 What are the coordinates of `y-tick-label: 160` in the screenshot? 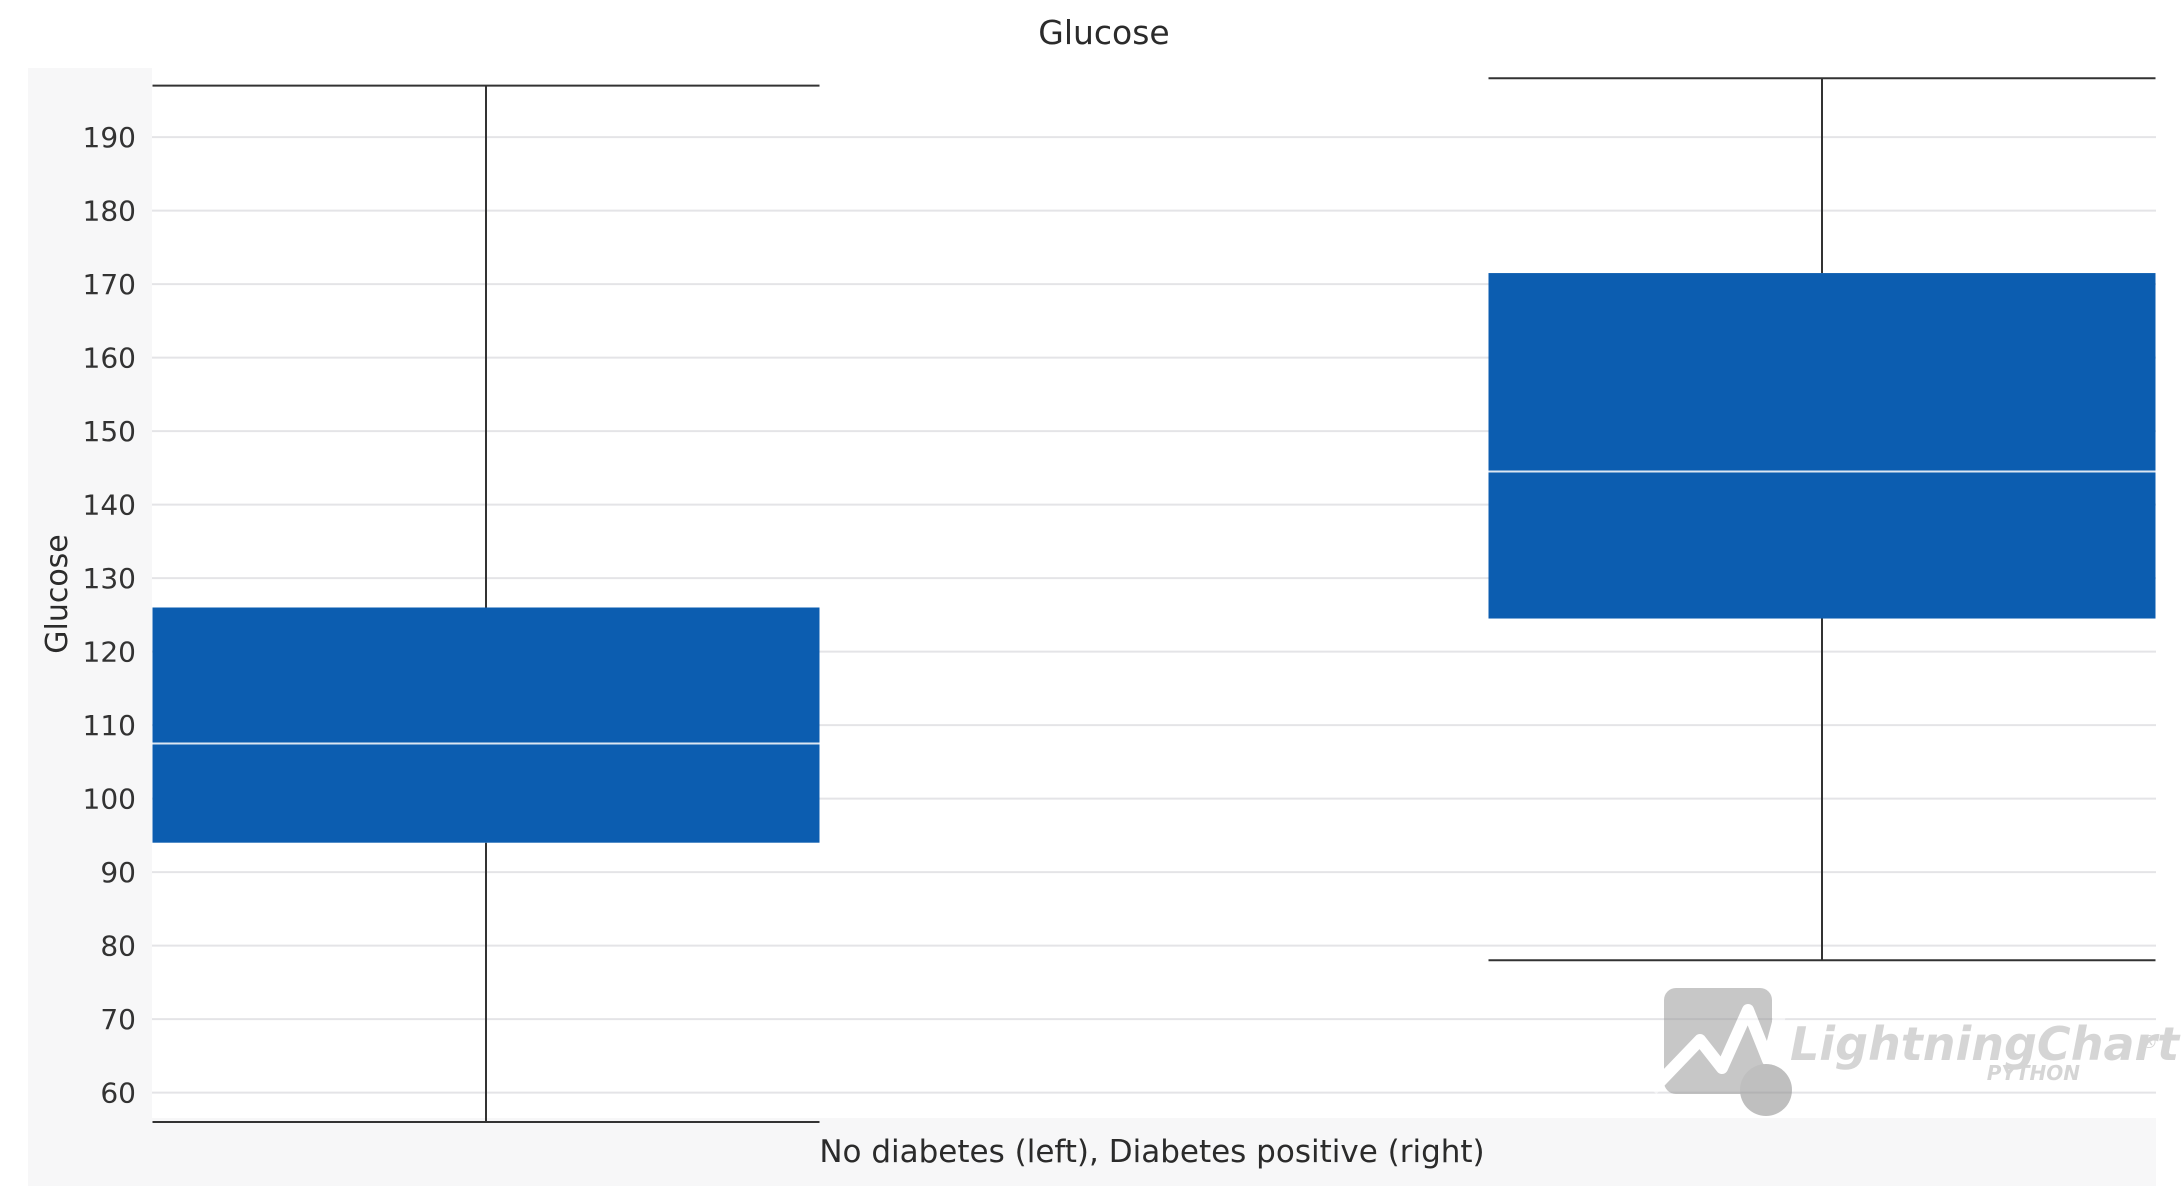 It's located at (109, 358).